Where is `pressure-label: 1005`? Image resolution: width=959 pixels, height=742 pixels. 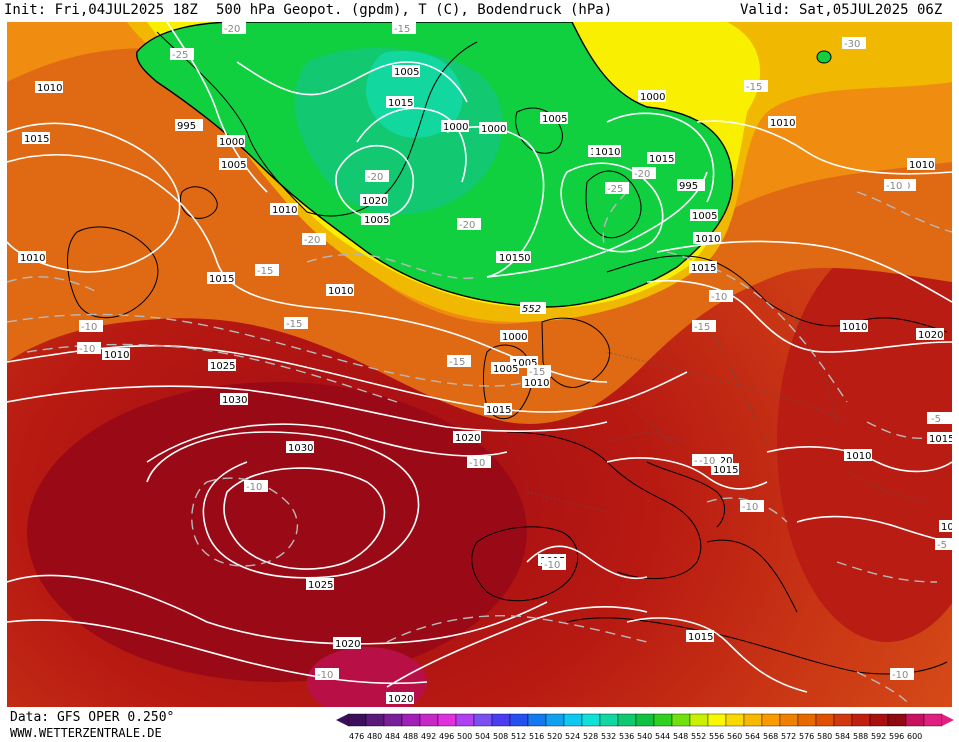
pressure-label: 1005 is located at coordinates (554, 119).